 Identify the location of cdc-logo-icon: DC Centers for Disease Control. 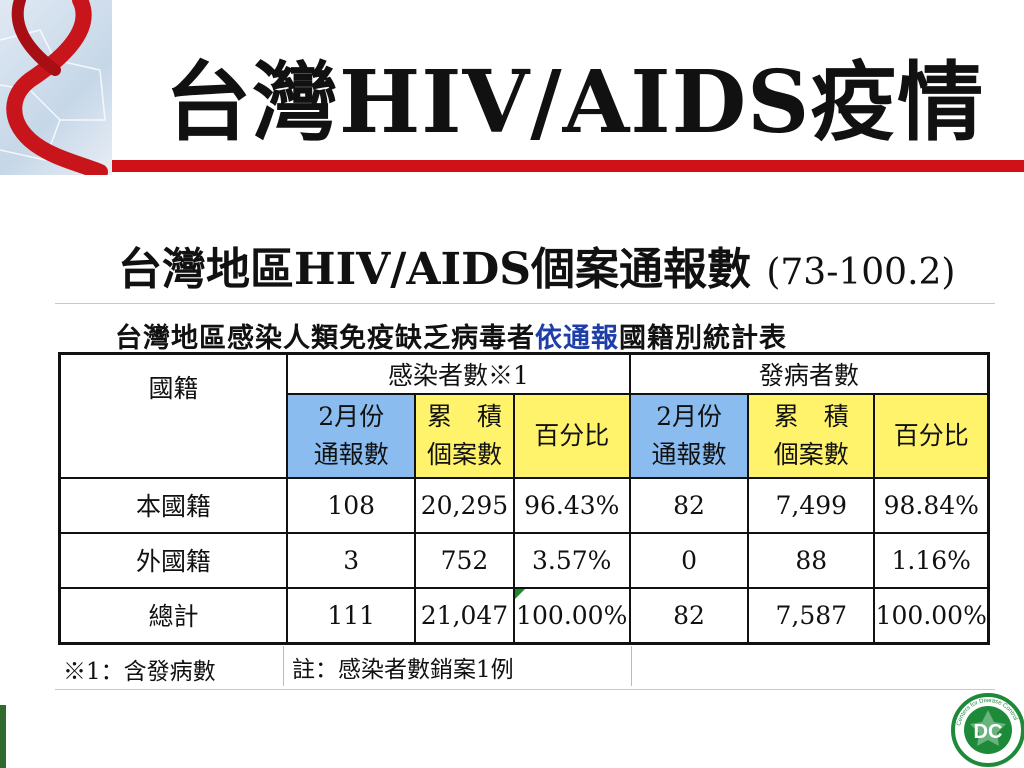
(987, 730).